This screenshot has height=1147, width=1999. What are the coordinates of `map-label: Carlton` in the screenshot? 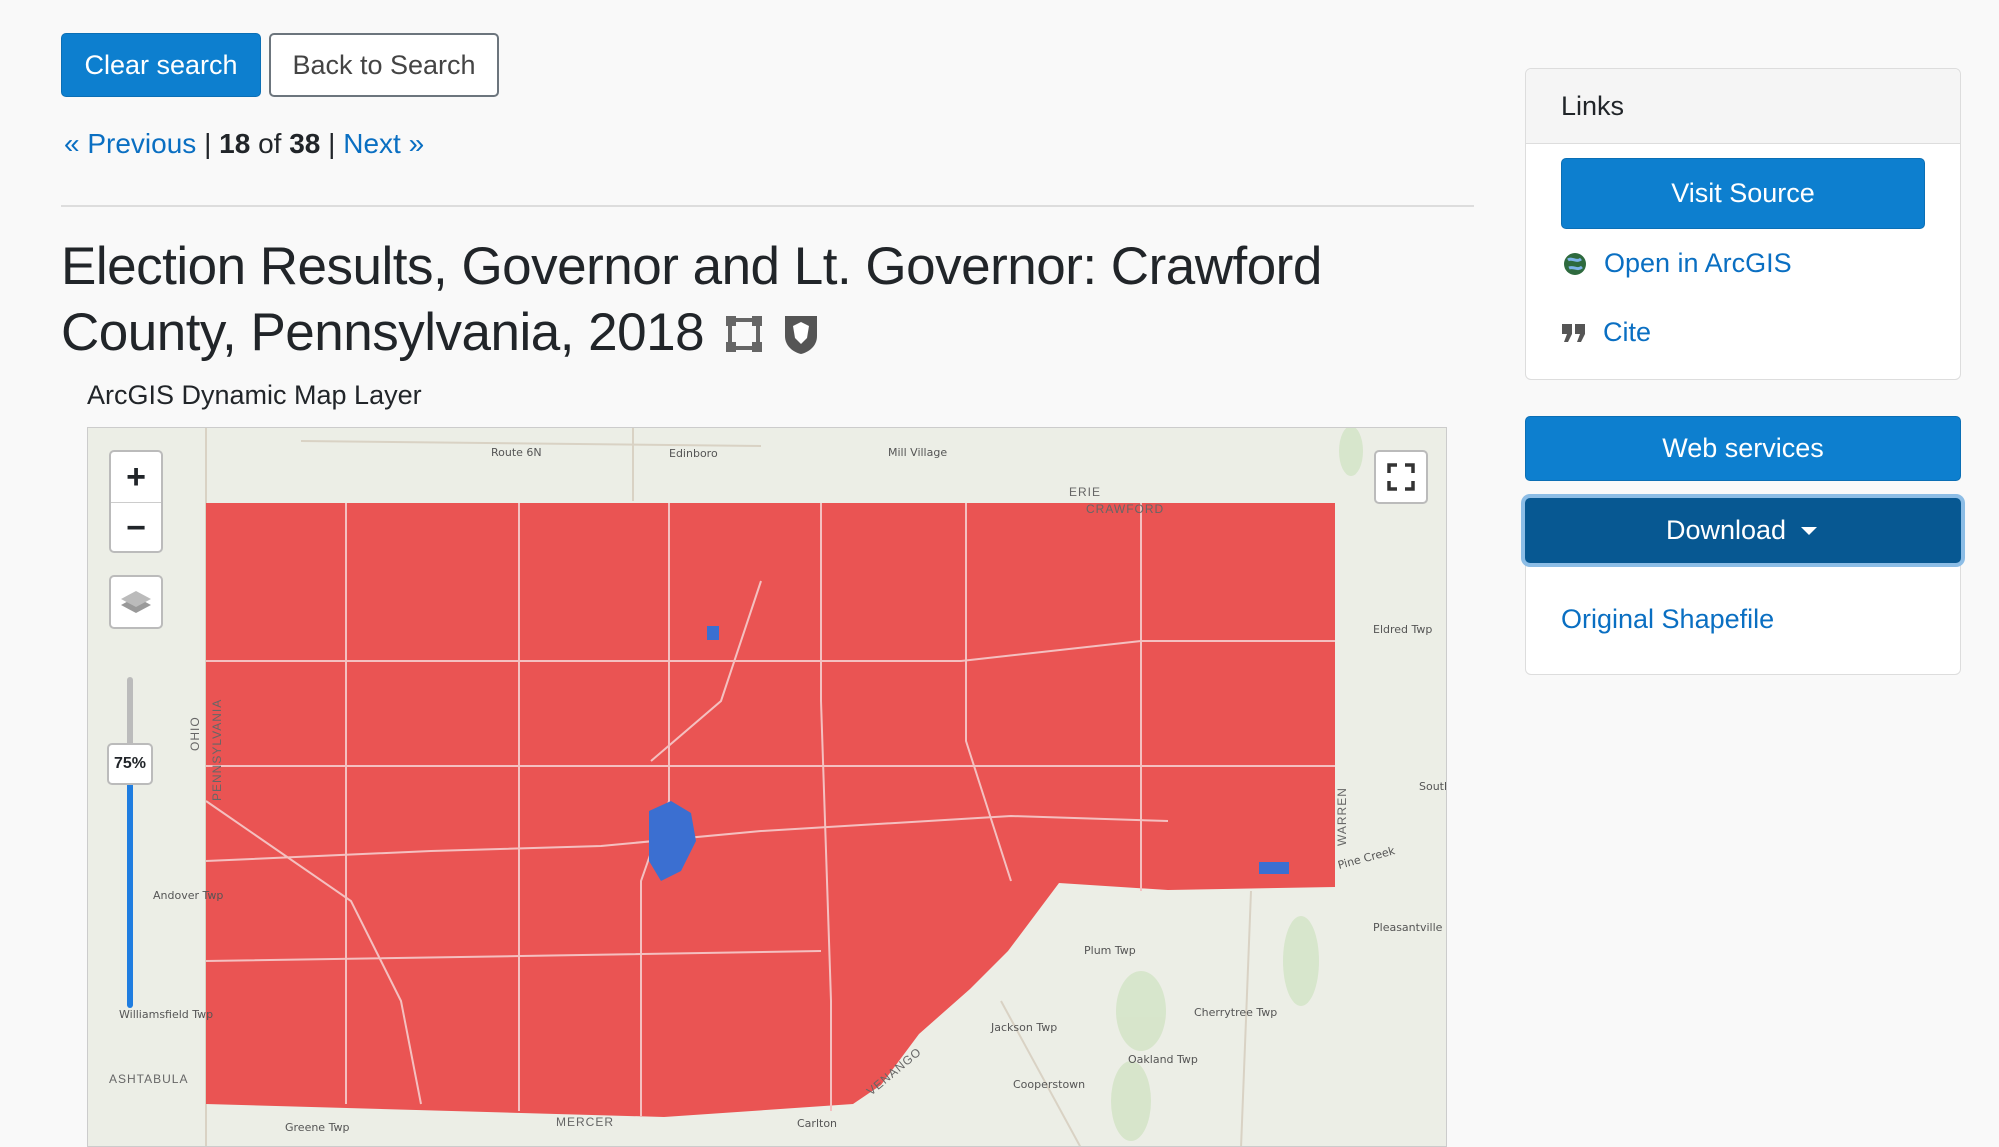 It's located at (817, 1123).